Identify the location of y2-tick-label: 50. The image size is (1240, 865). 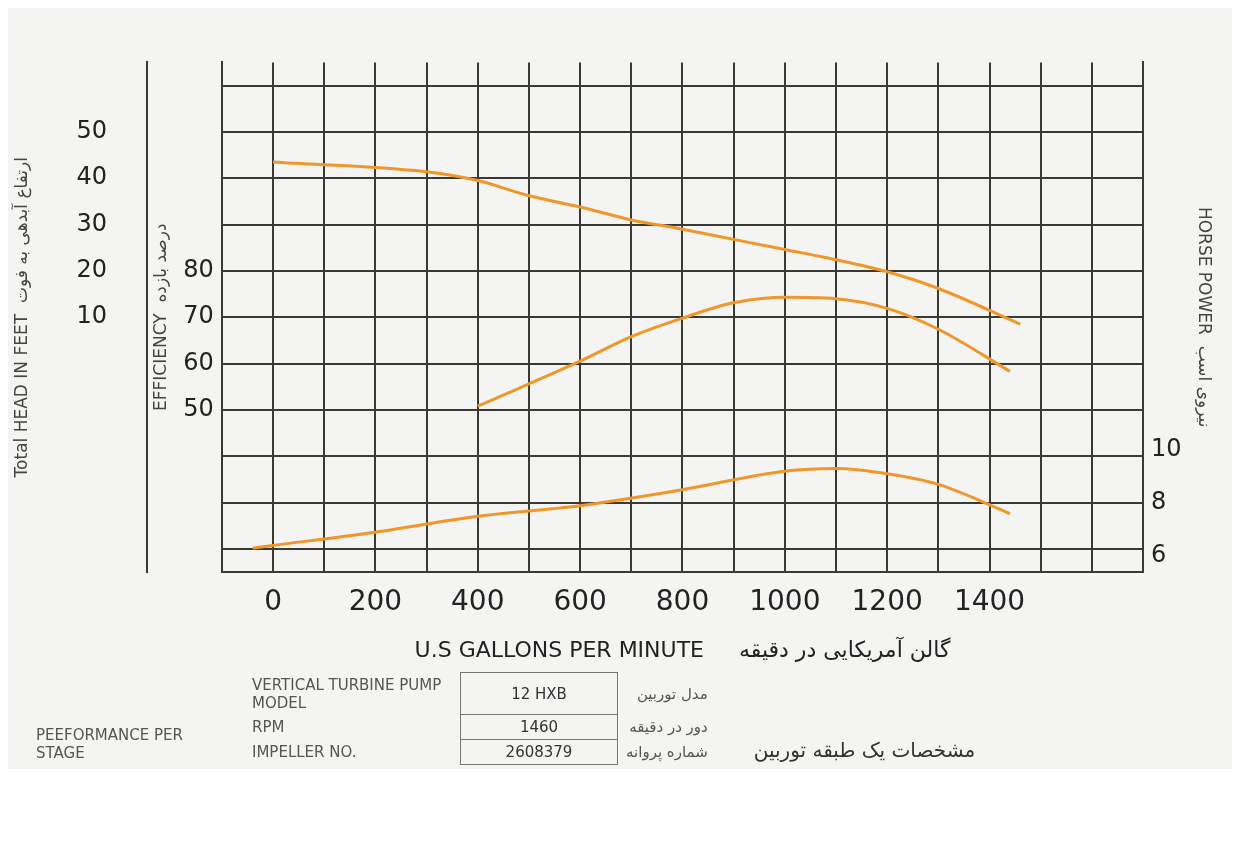
(198, 408).